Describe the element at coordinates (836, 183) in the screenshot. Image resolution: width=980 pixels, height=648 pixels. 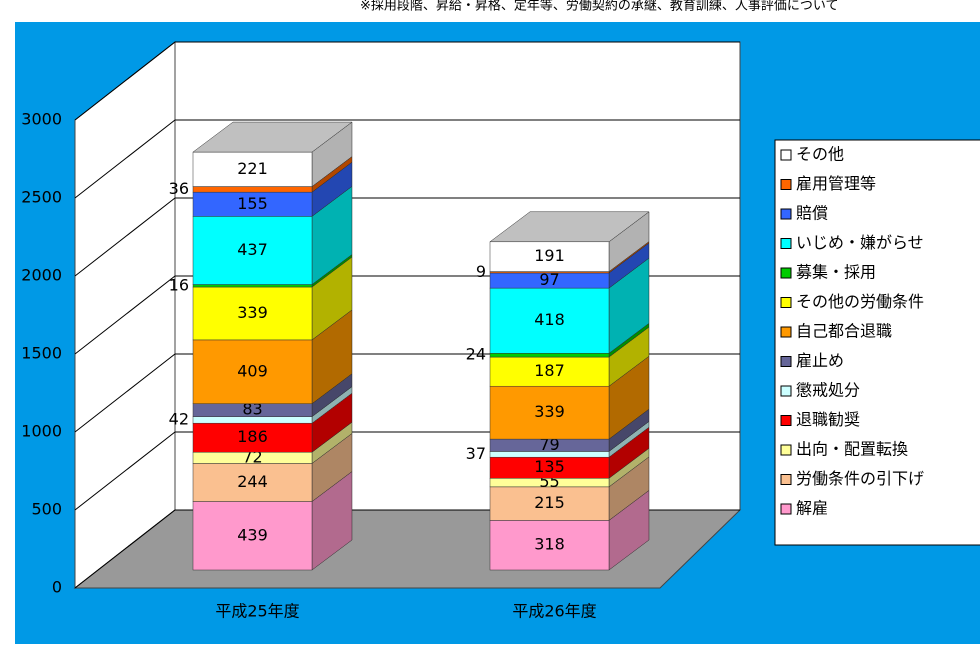
I see `legend-label: 雇用管理等` at that location.